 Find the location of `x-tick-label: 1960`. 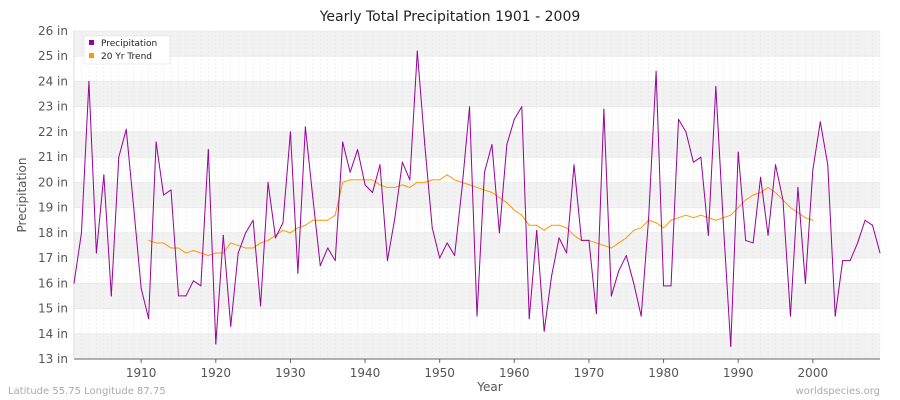

x-tick-label: 1960 is located at coordinates (514, 373).